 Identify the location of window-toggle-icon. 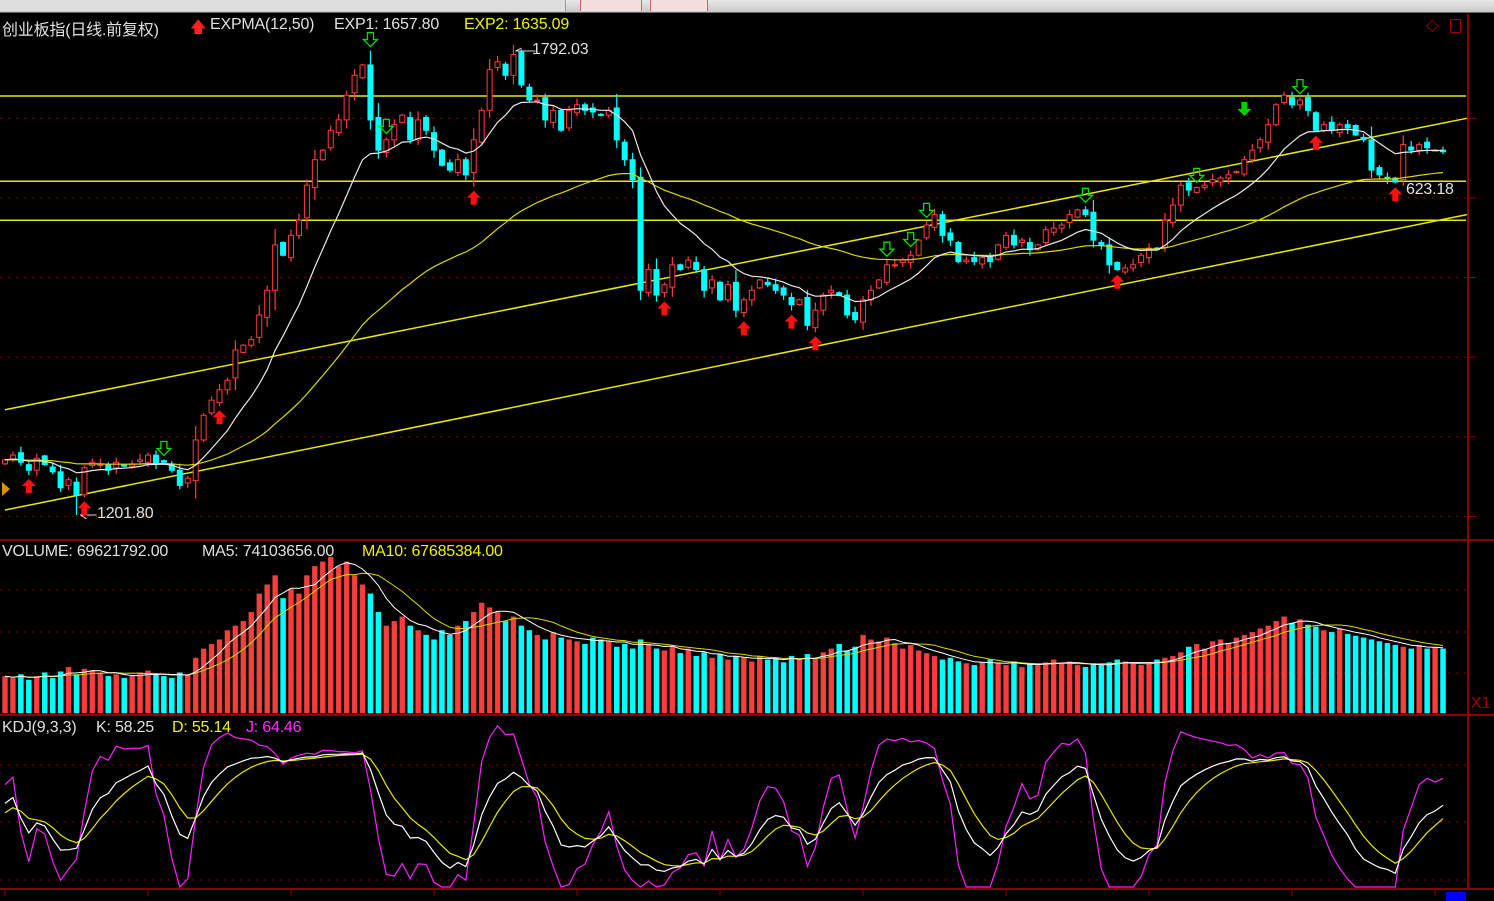
(1455, 26).